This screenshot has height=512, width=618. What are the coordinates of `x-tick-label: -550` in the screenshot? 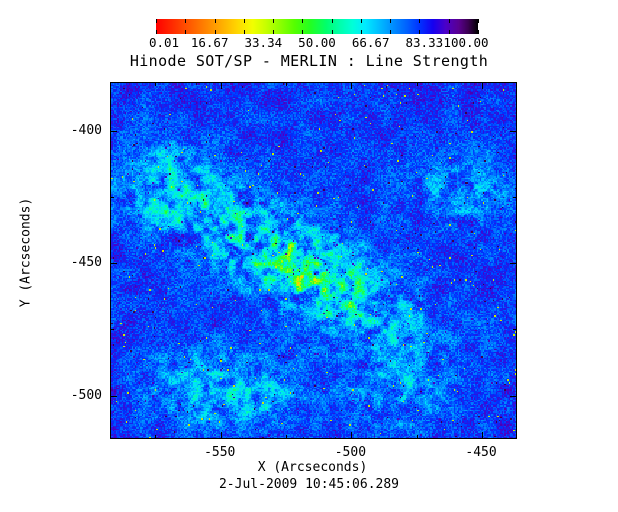 It's located at (220, 452).